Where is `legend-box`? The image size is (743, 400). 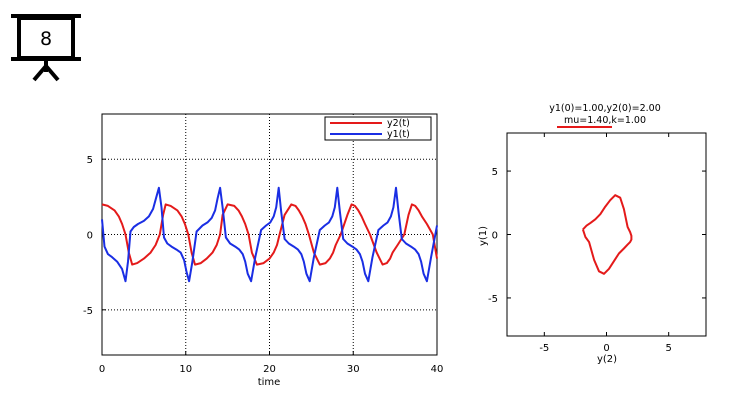 legend-box is located at coordinates (378, 128).